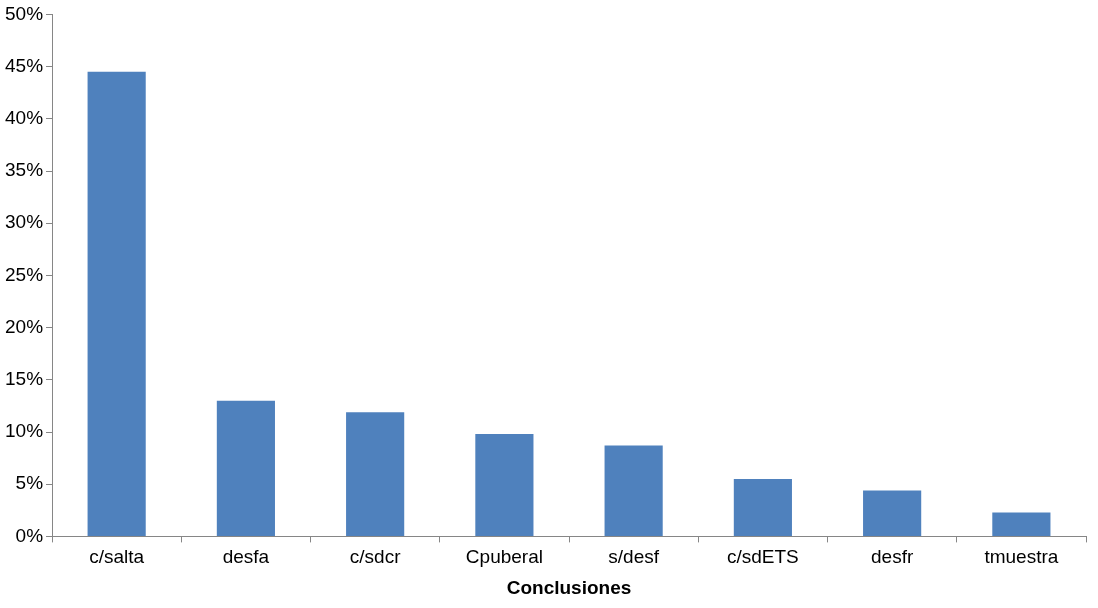  What do you see at coordinates (504, 557) in the screenshot?
I see `x-tick-label: Cpuberal` at bounding box center [504, 557].